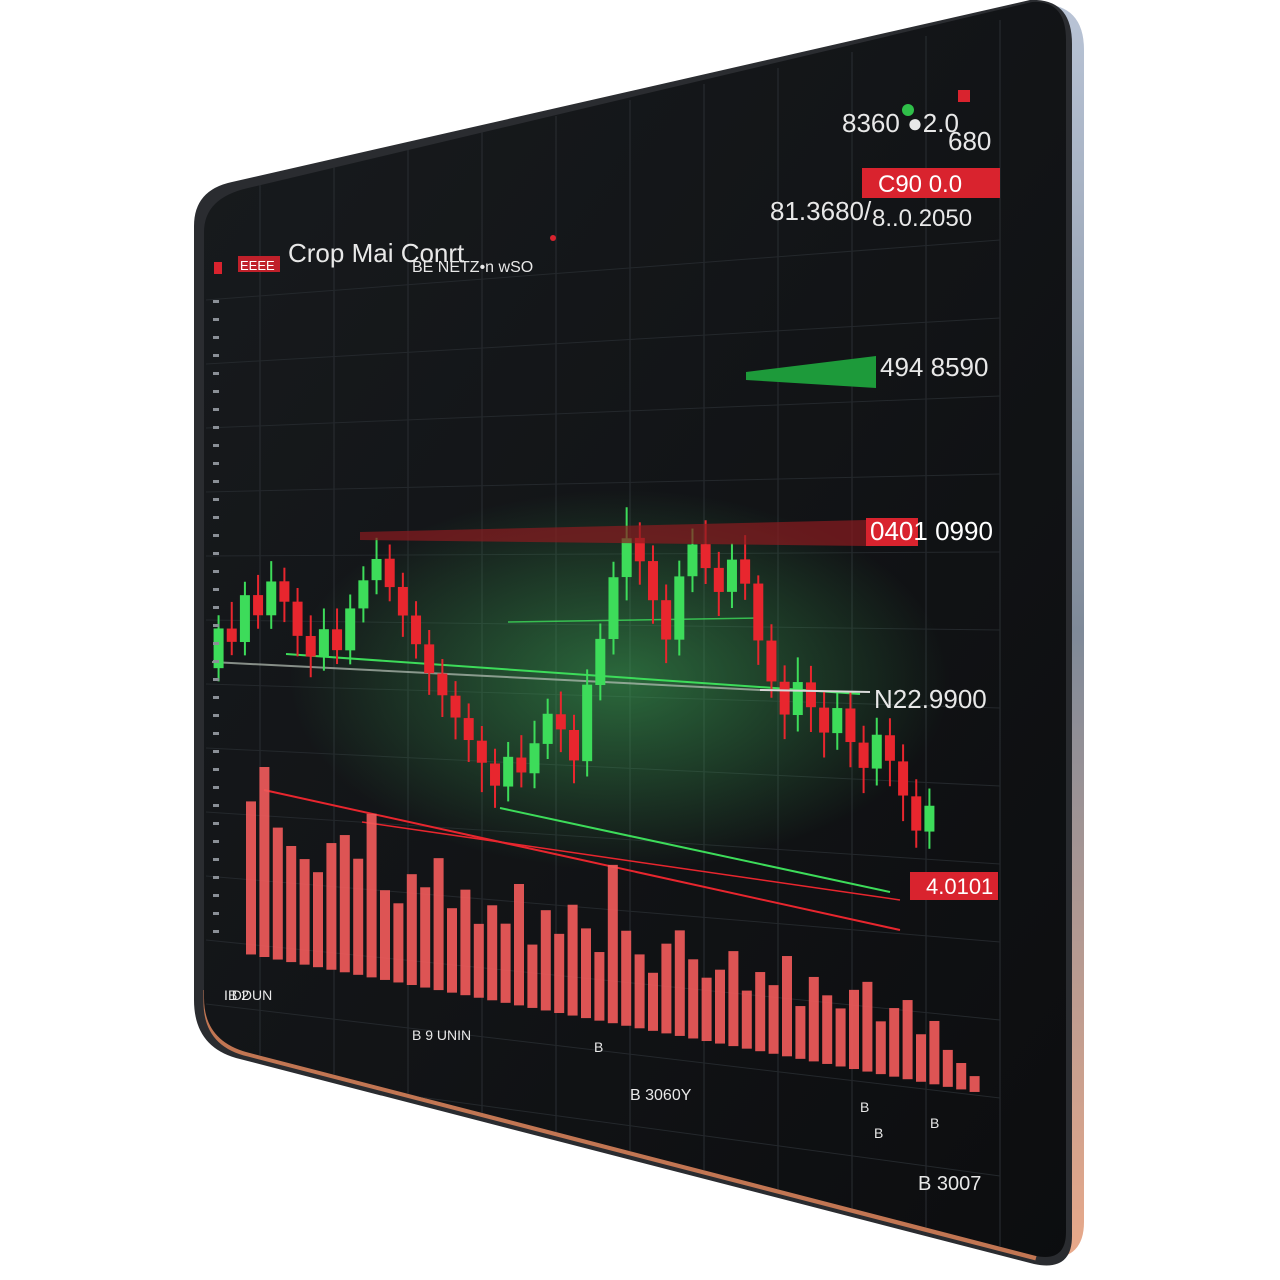  Describe the element at coordinates (930, 699) in the screenshot. I see `price-label-3: N22.9900` at that location.